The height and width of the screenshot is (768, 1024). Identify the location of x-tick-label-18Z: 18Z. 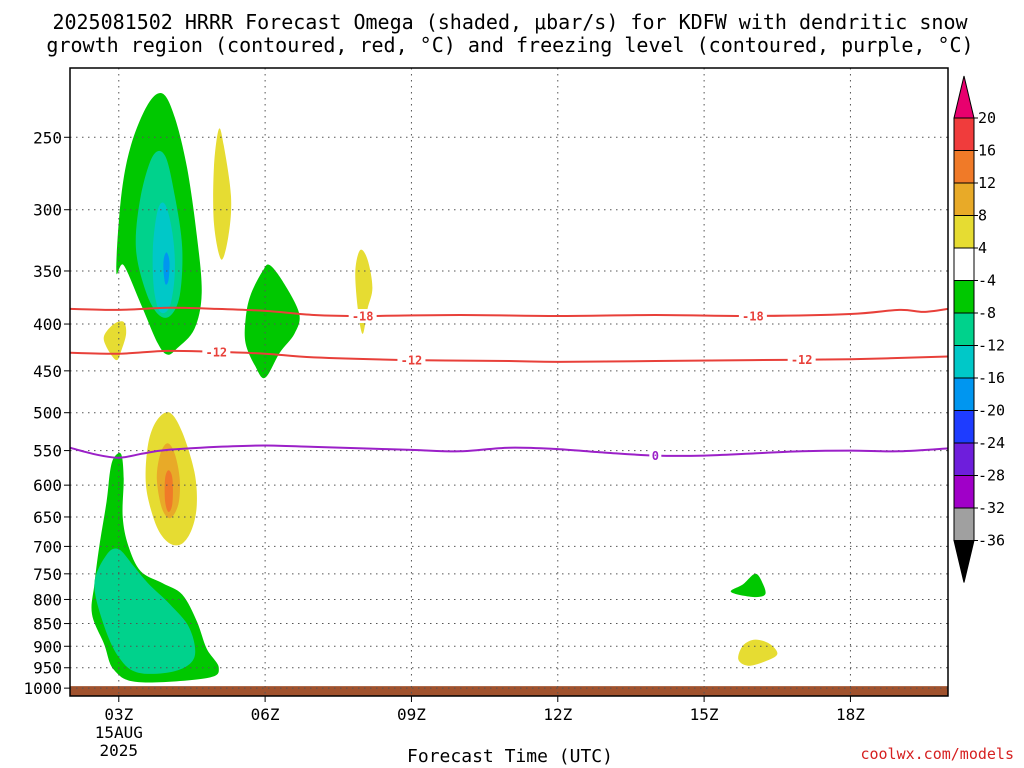
(850, 714).